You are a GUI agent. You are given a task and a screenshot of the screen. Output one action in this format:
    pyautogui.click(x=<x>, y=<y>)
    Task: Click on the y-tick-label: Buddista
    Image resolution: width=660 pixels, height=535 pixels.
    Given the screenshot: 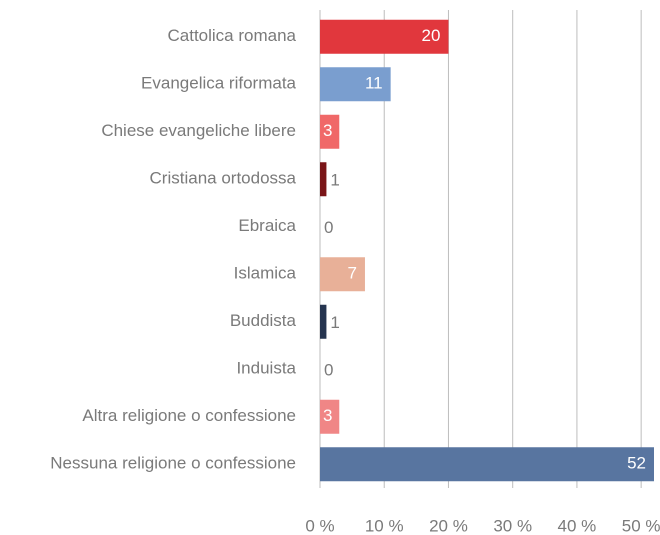 What is the action you would take?
    pyautogui.click(x=263, y=320)
    